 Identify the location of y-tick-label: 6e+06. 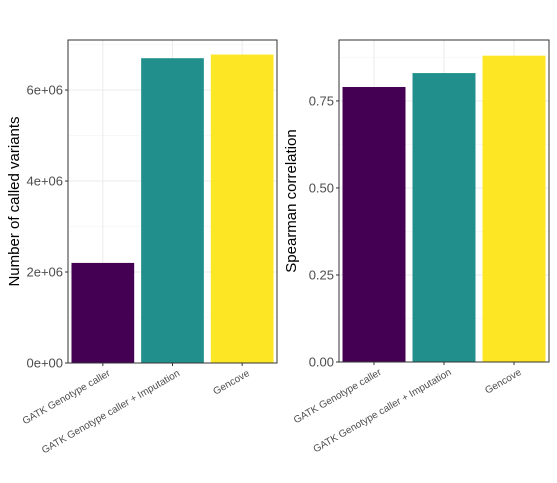
(44, 90).